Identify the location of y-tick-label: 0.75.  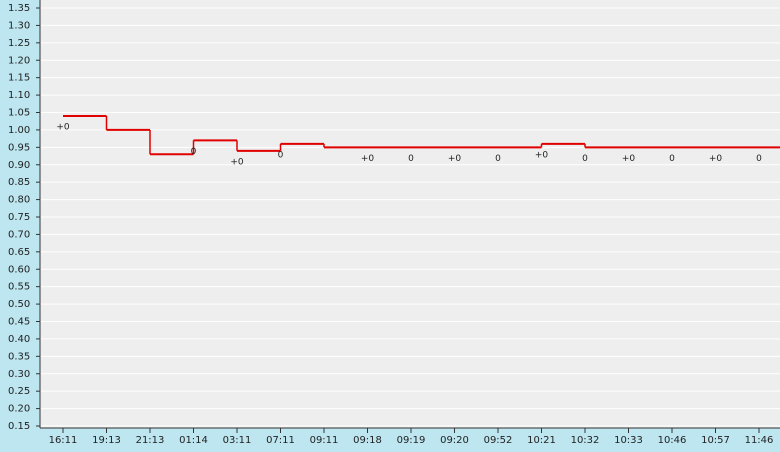
(19, 217).